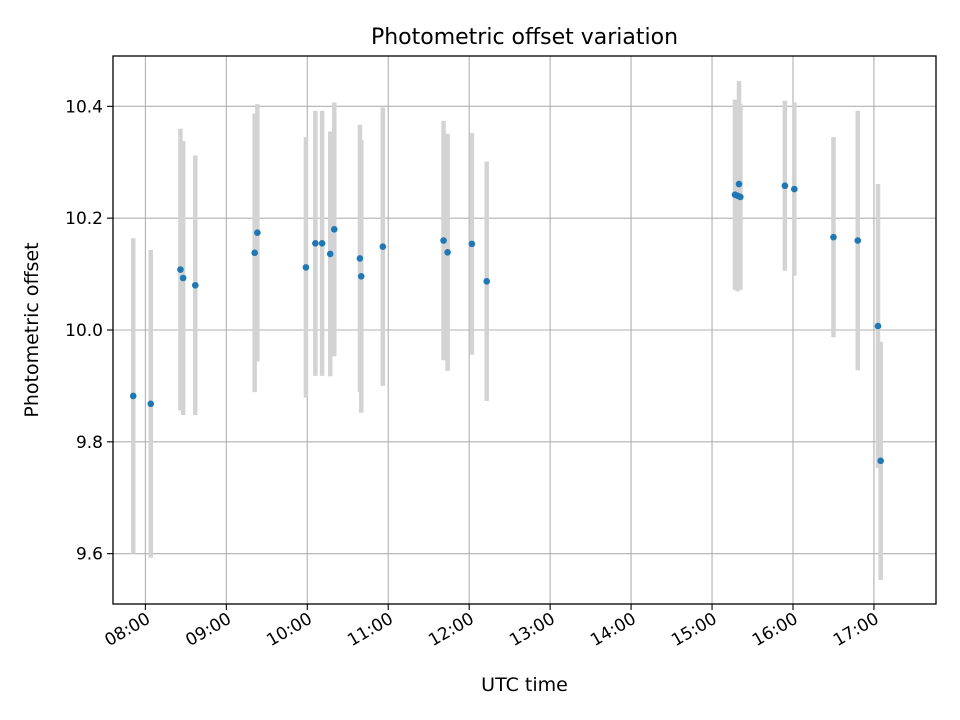 The width and height of the screenshot is (960, 720). Describe the element at coordinates (208, 630) in the screenshot. I see `x-tick-label: 09:00` at that location.